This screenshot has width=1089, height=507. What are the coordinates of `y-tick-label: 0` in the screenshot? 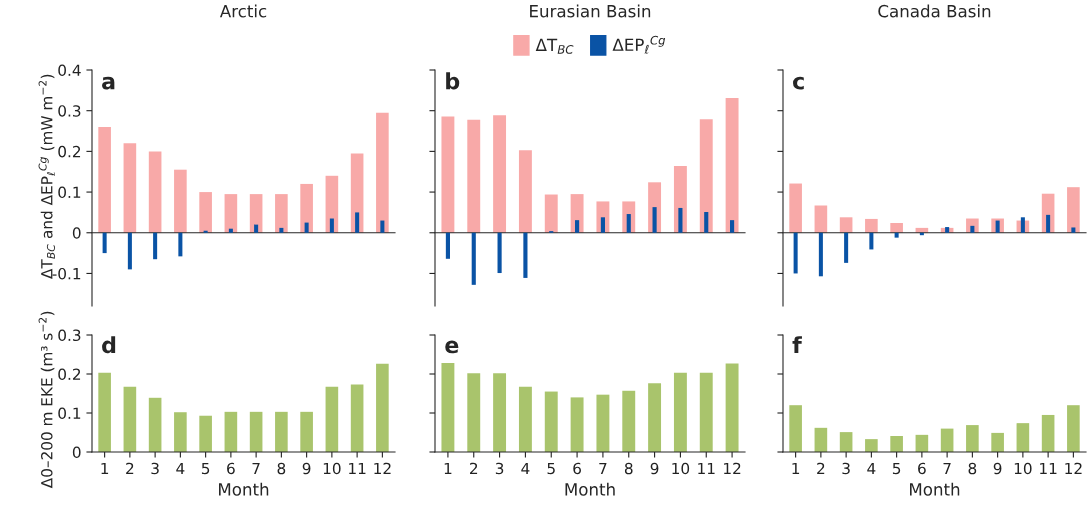 It's located at (76, 452).